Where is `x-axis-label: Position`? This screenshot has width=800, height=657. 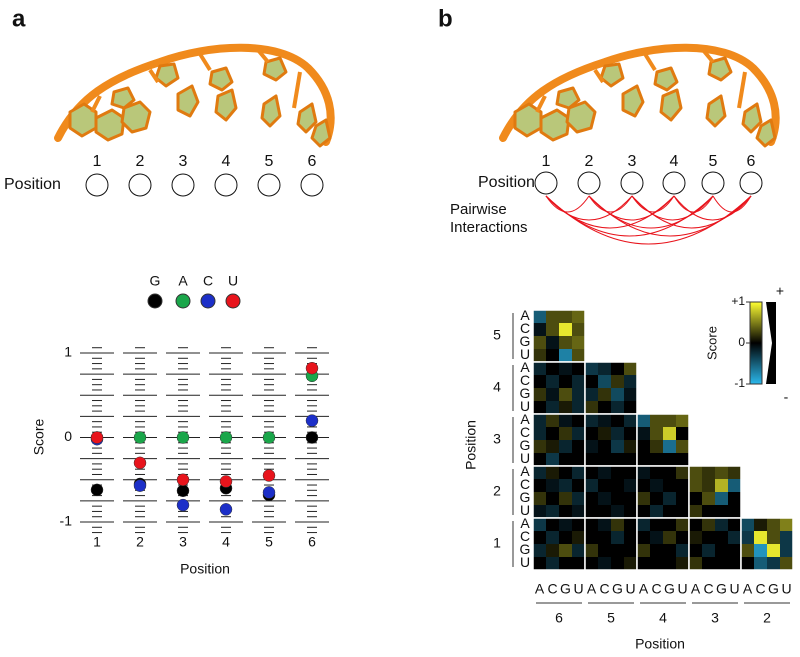 x-axis-label: Position is located at coordinates (660, 644).